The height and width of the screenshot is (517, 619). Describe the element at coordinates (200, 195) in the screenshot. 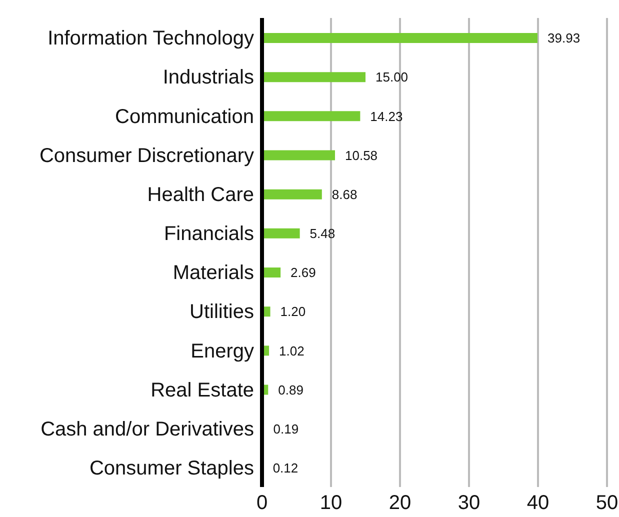

I see `y-tick-label: Health Care` at that location.